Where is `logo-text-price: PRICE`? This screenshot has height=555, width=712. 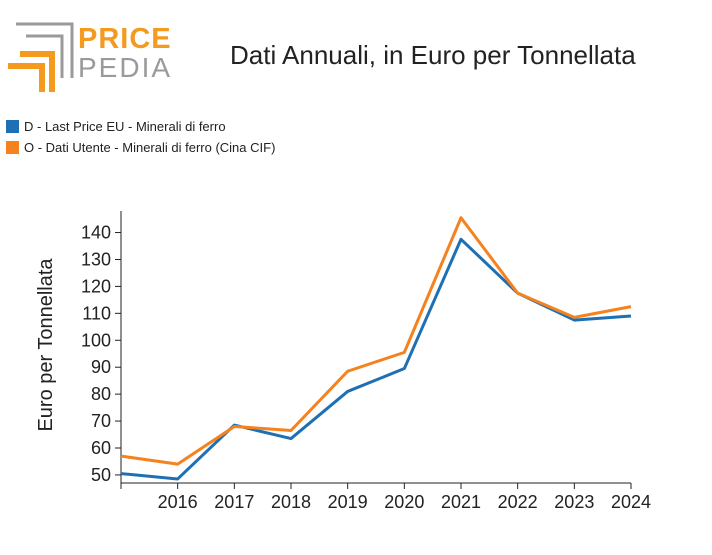 logo-text-price: PRICE is located at coordinates (125, 39).